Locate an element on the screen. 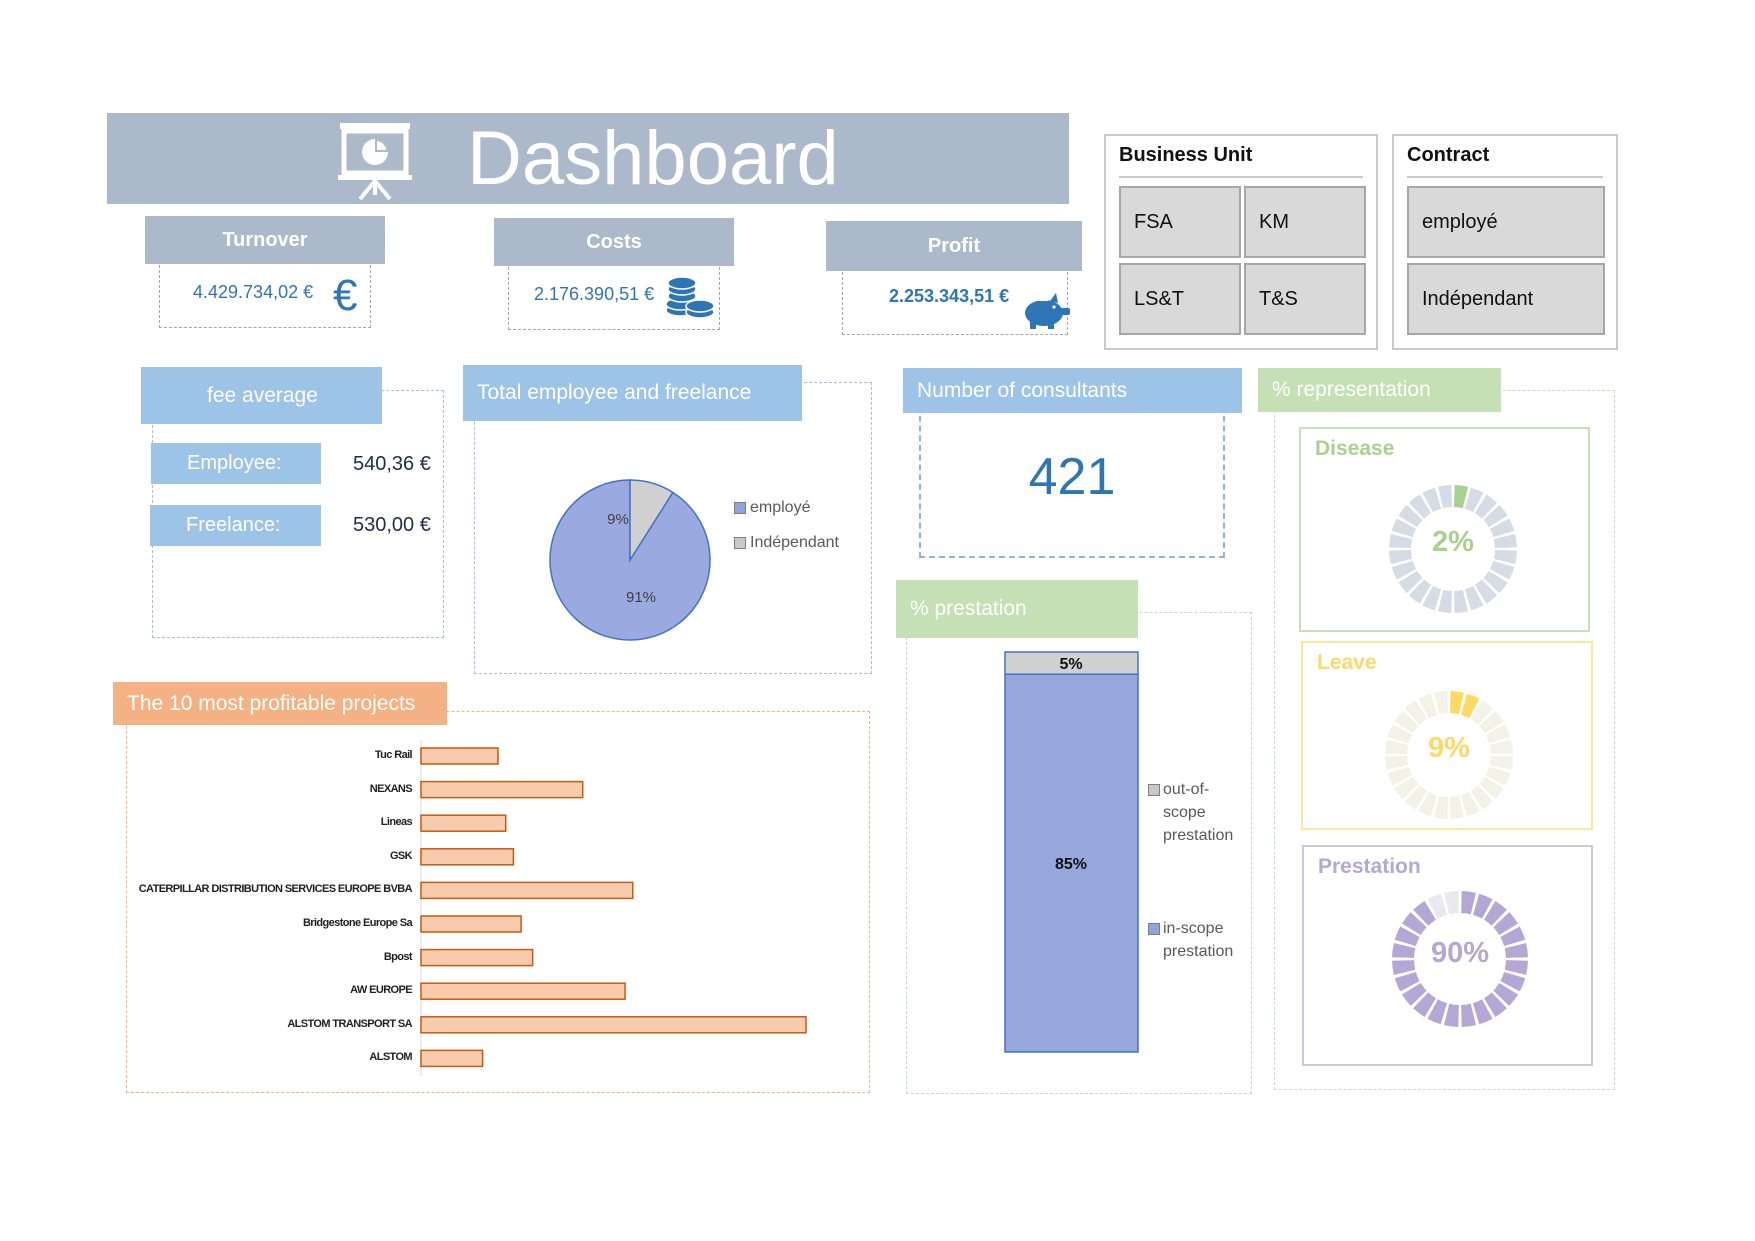 The height and width of the screenshot is (1241, 1755). costs-card: Costs 2.176.390,51 € is located at coordinates (614, 275).